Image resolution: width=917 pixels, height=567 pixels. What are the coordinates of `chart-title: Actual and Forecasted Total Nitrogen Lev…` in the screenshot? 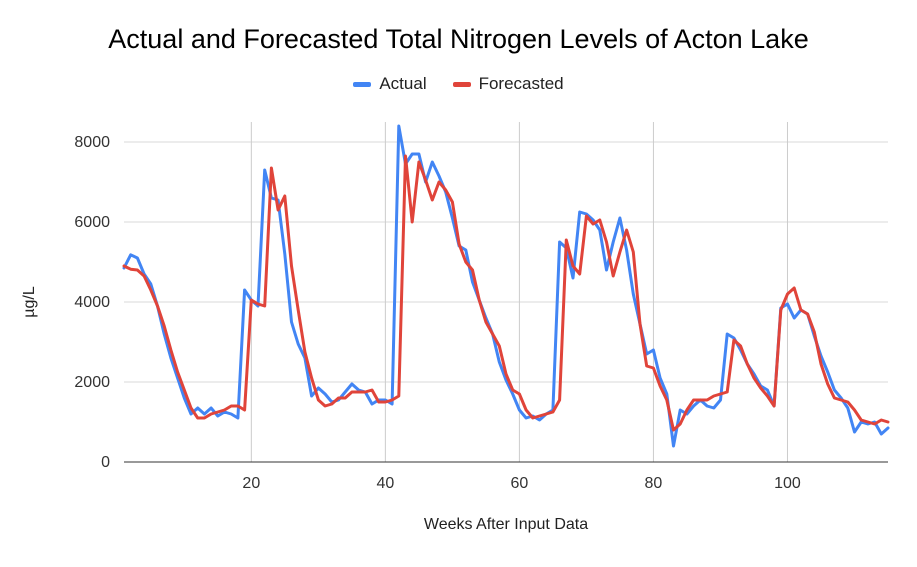 It's located at (458, 39).